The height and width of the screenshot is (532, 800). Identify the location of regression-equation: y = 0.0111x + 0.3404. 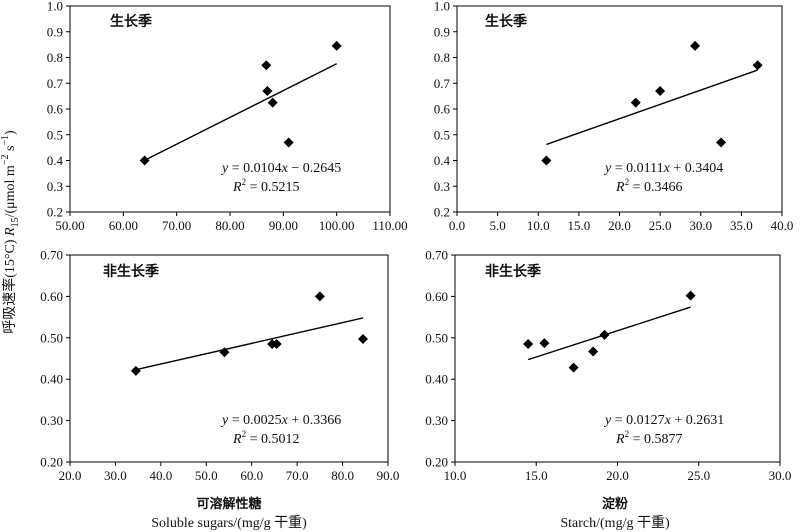
(663, 168).